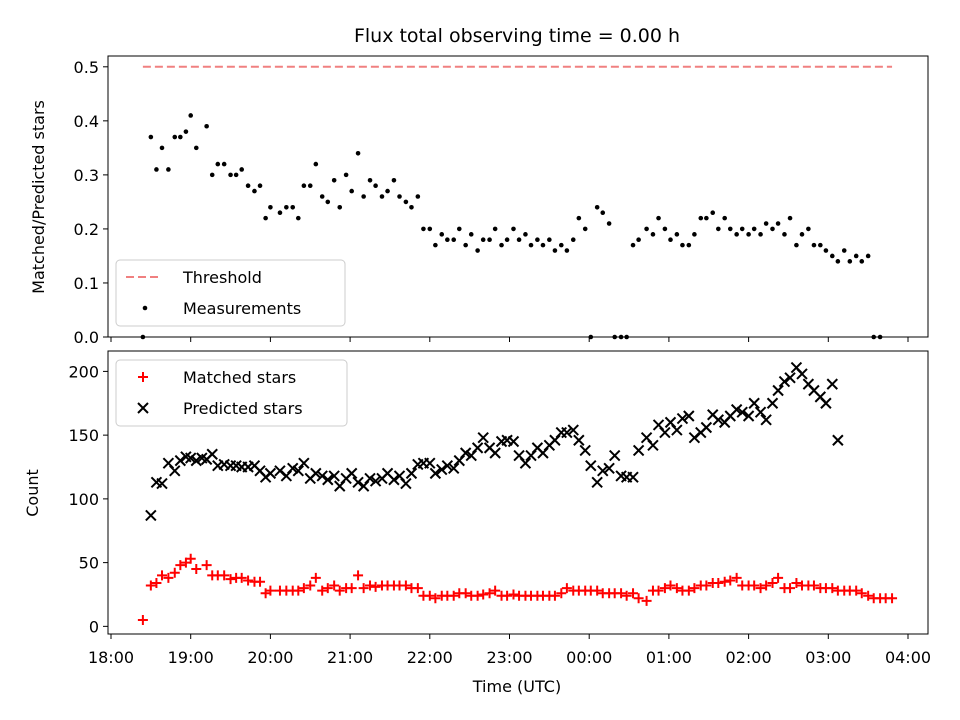 The width and height of the screenshot is (960, 720). I want to click on x-tick-label: 19:00, so click(191, 657).